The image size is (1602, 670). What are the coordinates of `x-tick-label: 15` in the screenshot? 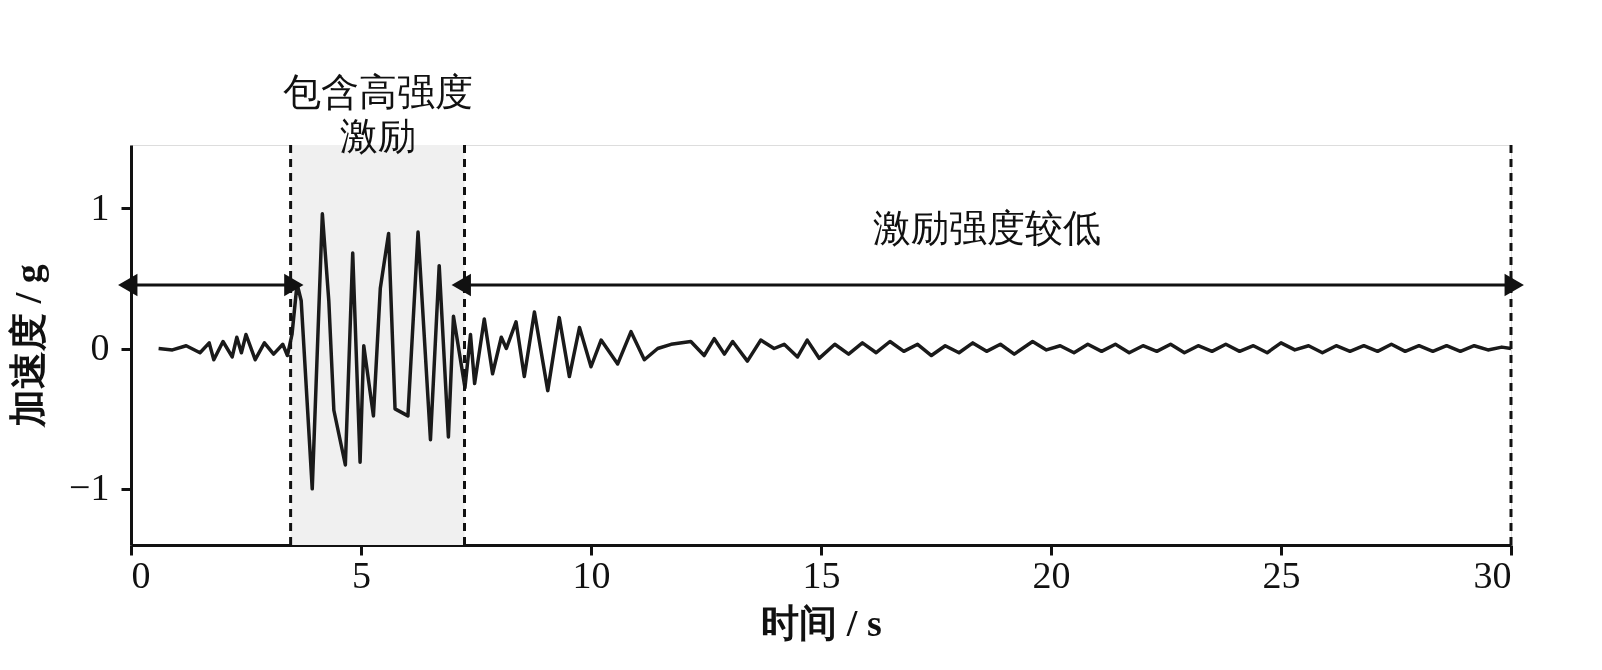 It's located at (821, 574).